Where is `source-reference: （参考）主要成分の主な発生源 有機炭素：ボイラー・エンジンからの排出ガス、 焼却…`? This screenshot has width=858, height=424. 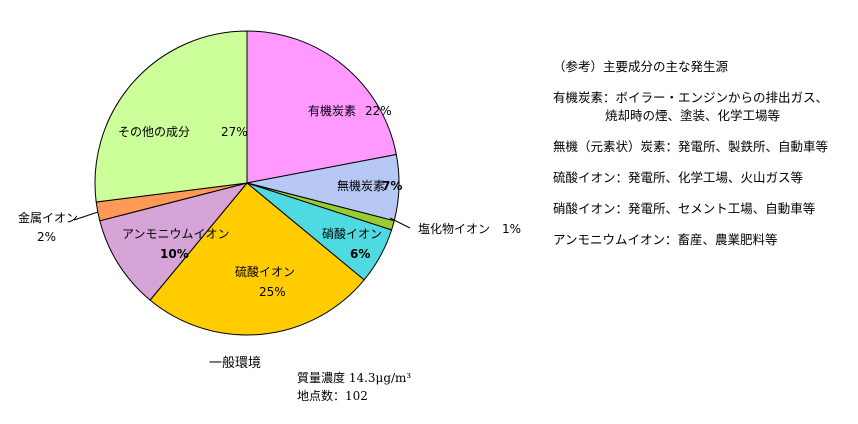
source-reference: （参考）主要成分の主な発生源 有機炭素：ボイラー・エンジンからの排出ガス、 焼却… is located at coordinates (690, 153).